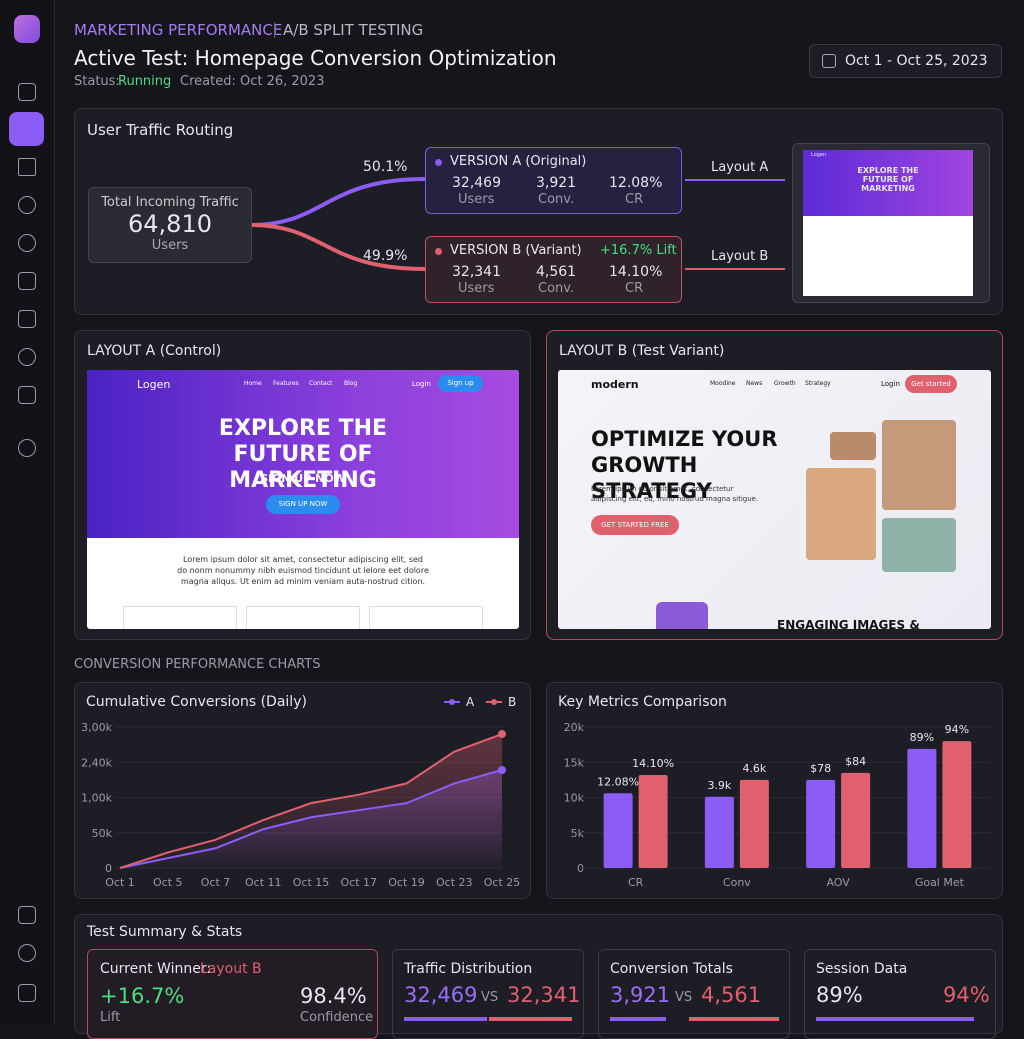 The height and width of the screenshot is (1039, 1024). Describe the element at coordinates (516, 250) in the screenshot. I see `version-name: VERSION B (Variant)` at that location.